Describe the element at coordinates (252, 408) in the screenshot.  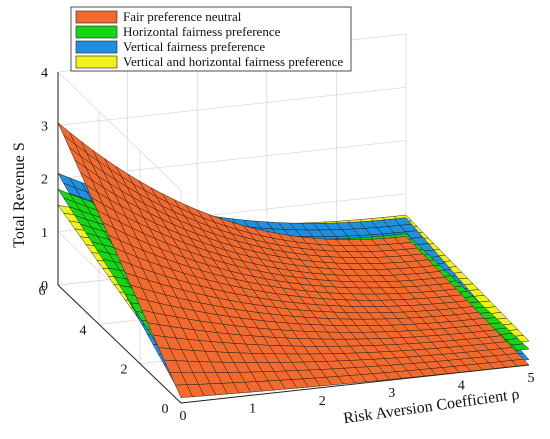
I see `x-tick-label: 1` at that location.